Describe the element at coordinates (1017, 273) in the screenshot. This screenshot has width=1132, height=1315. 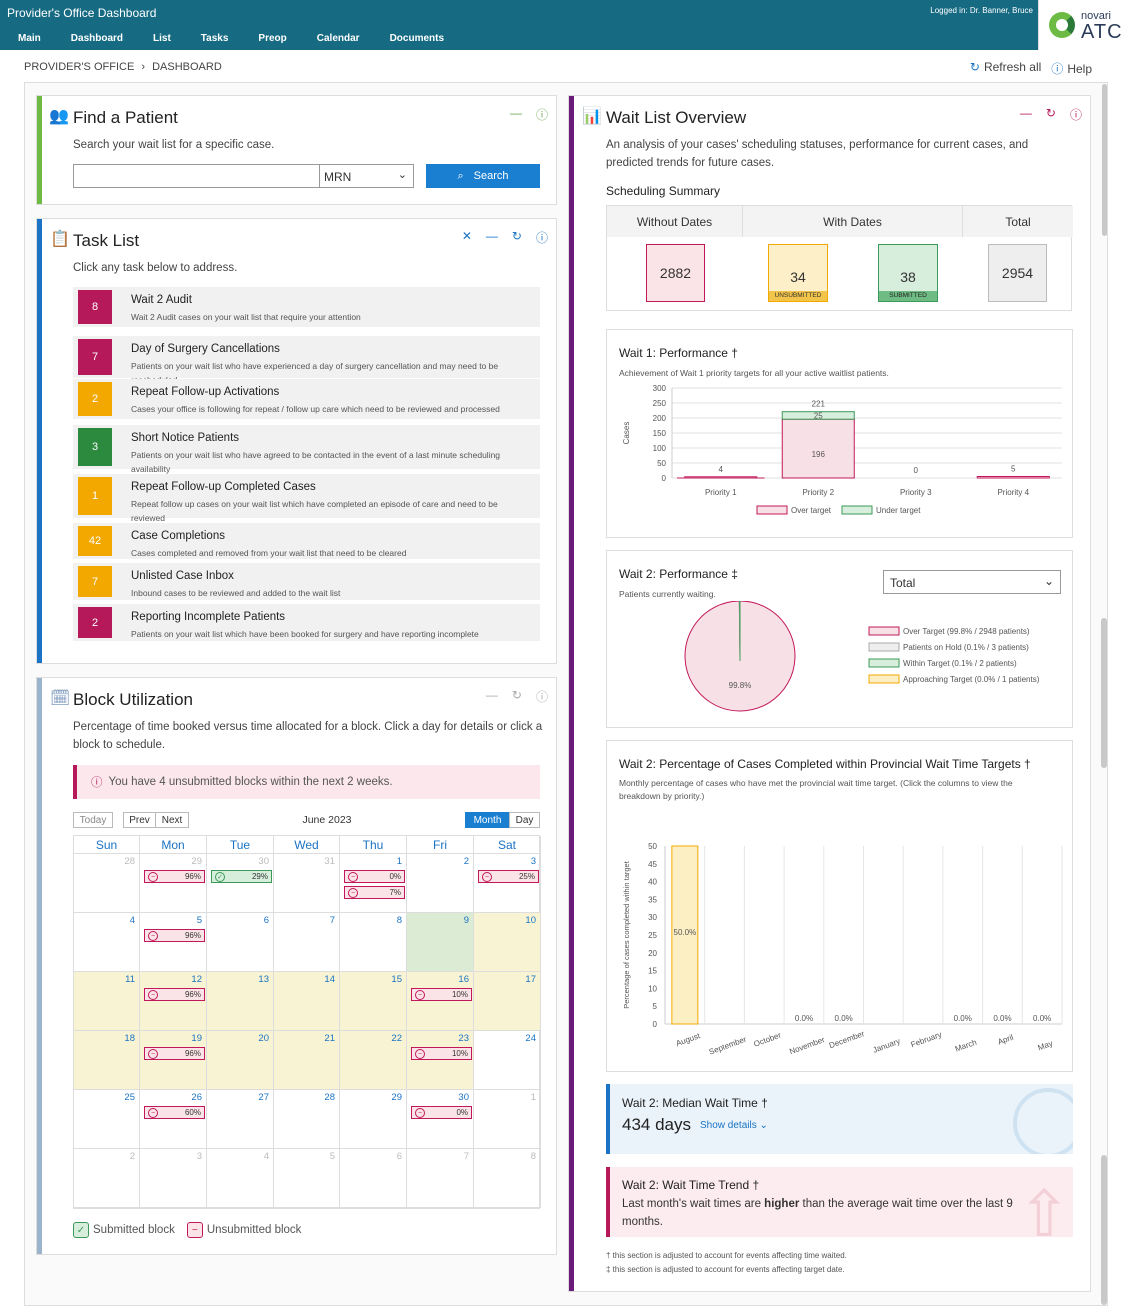
I see `total-count: 2954` at that location.